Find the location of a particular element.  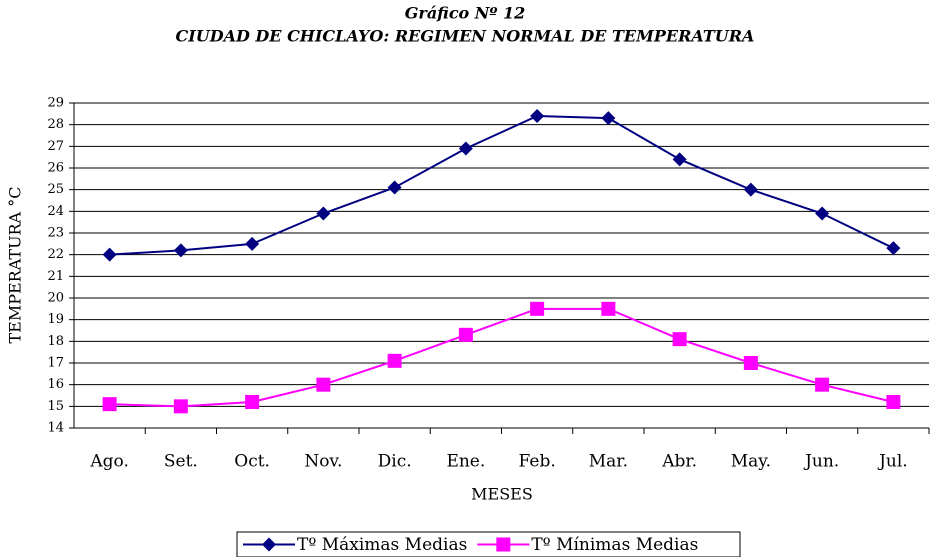

x-tick-label: Ene. is located at coordinates (465, 462).